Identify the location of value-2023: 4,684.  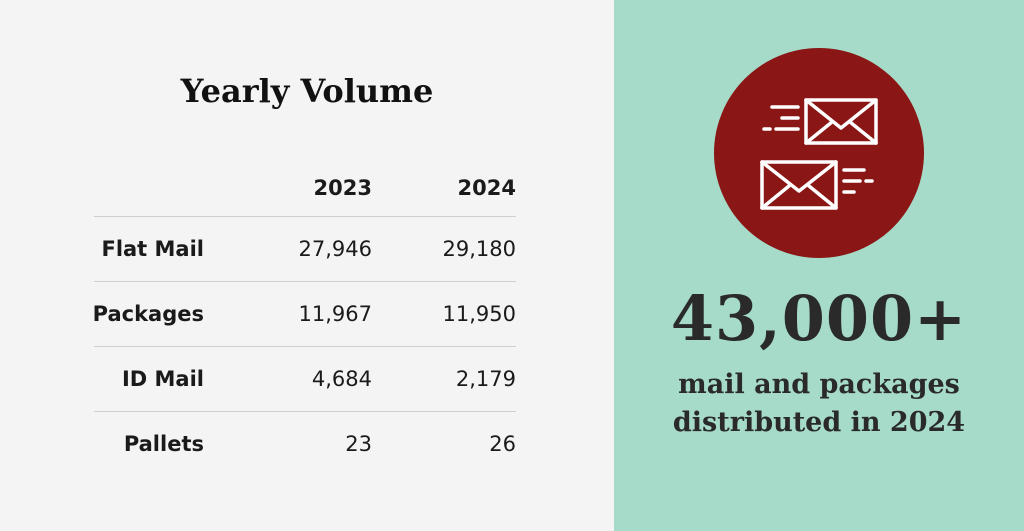
(341, 379).